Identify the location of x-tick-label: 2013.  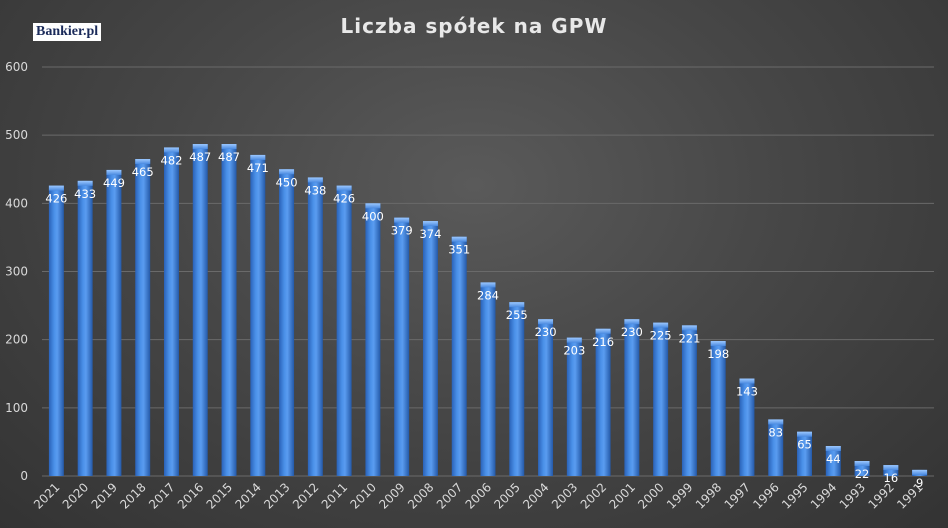
(276, 495).